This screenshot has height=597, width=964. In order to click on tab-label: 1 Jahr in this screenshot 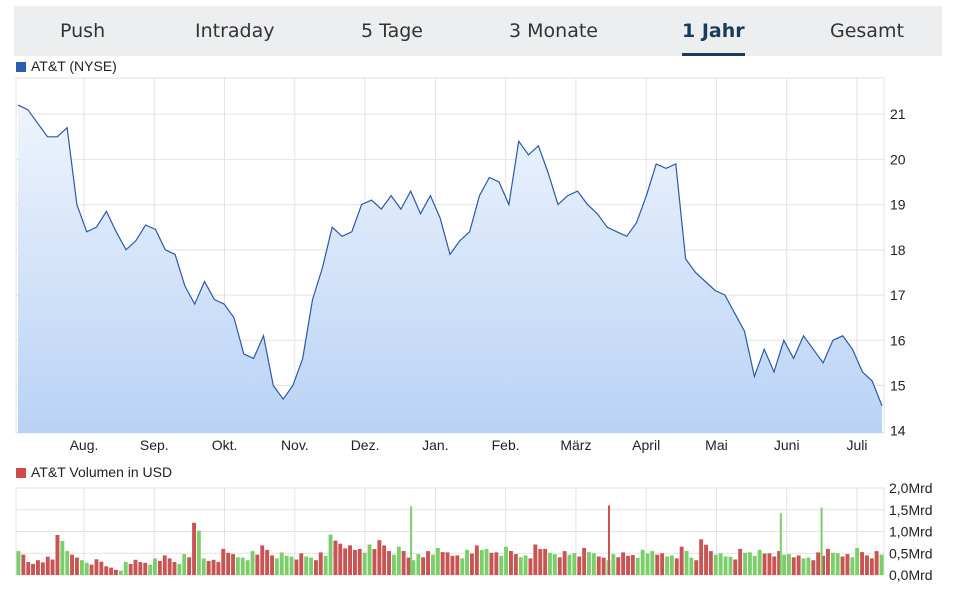, I will do `click(713, 31)`.